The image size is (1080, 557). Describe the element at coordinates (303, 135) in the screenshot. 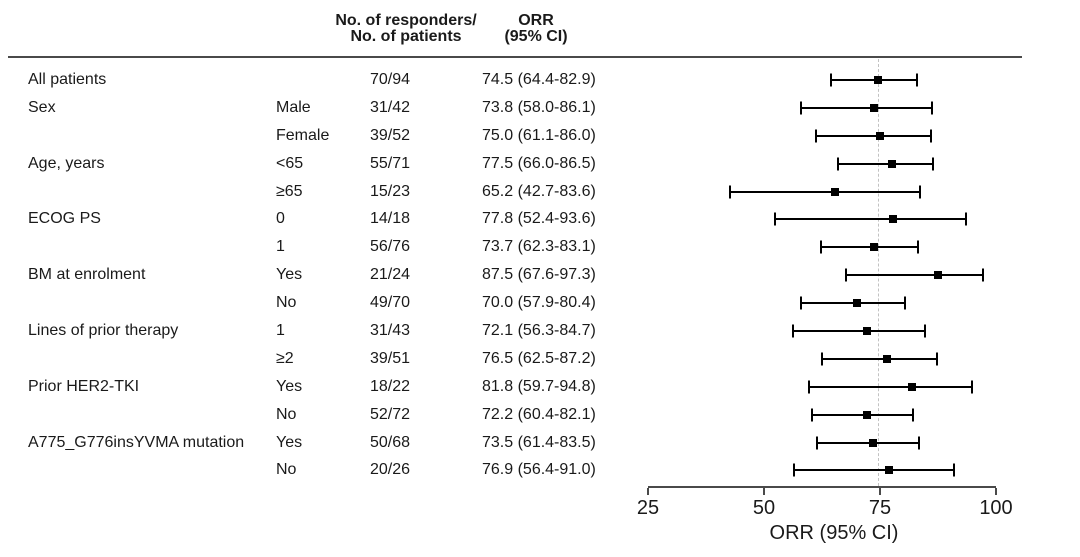

I see `level-label: Female` at that location.